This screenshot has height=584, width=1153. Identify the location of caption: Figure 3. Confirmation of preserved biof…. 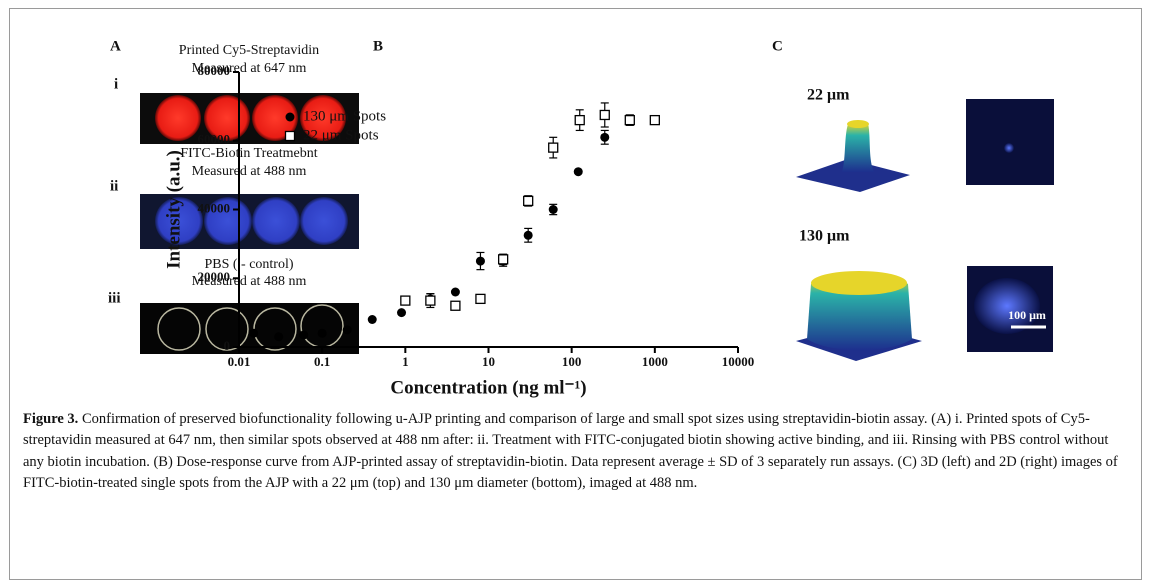
(573, 451).